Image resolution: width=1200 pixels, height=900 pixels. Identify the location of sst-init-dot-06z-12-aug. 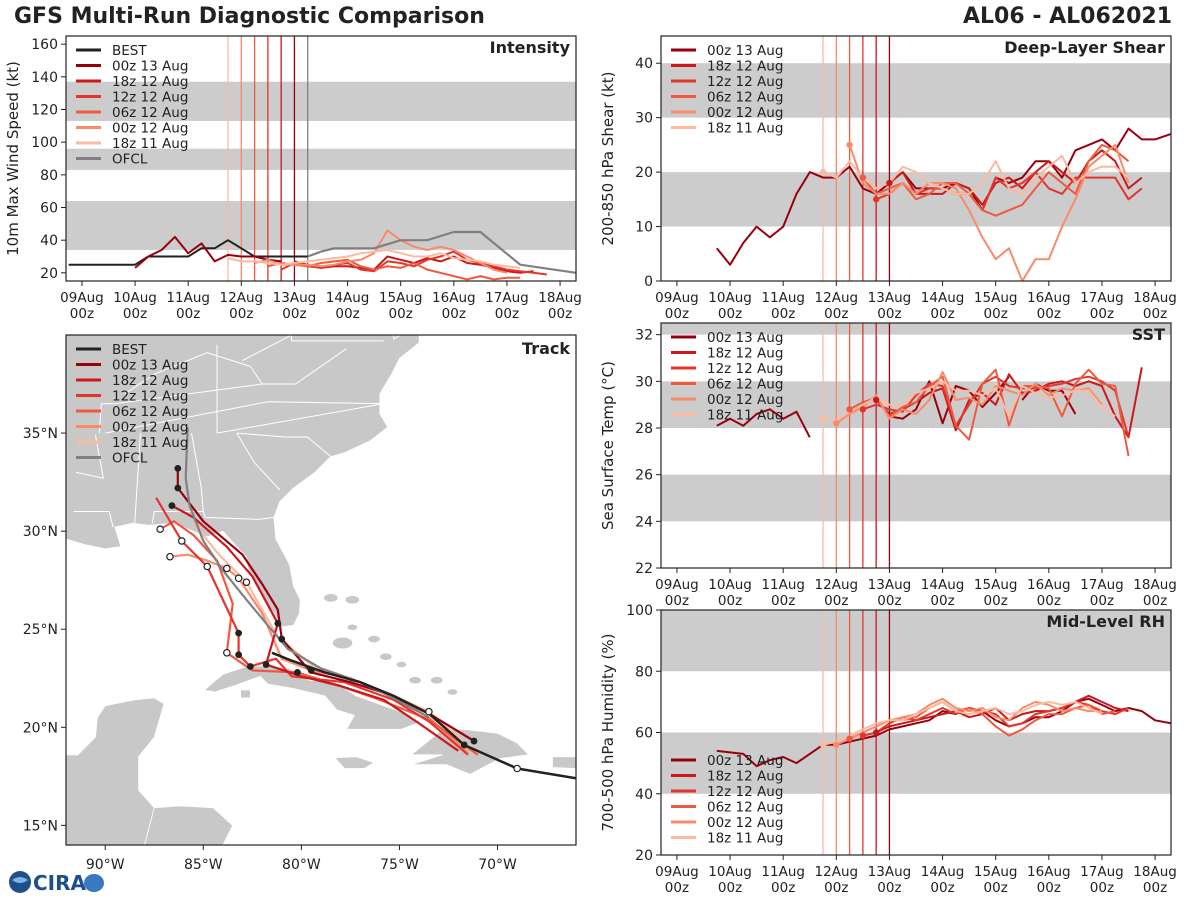
(849, 409).